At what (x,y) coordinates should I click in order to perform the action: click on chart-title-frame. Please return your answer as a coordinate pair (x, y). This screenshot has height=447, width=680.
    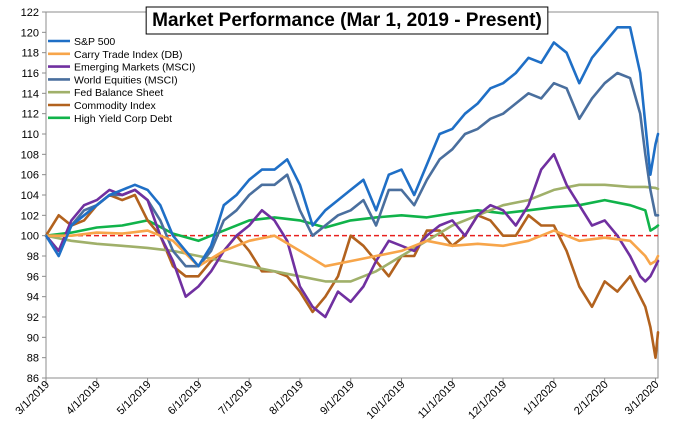
    Looking at the image, I should click on (347, 20).